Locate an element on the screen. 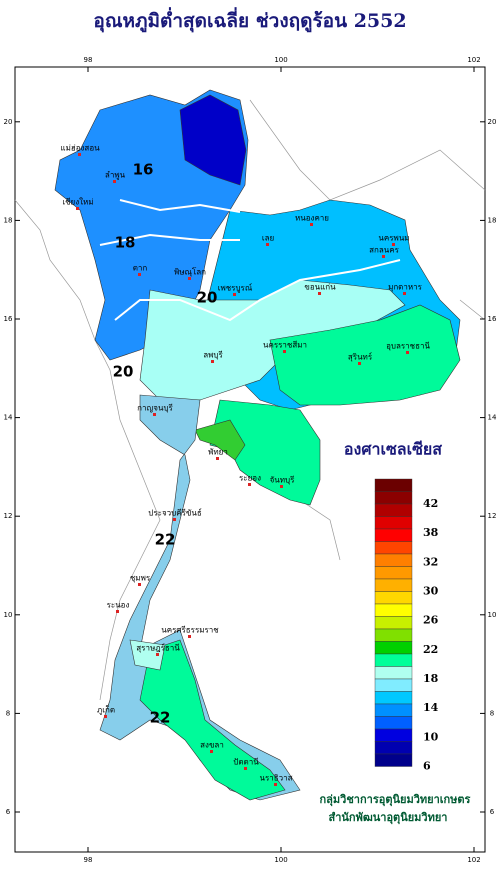 This screenshot has width=500, height=875. contour-label: 22 is located at coordinates (160, 718).